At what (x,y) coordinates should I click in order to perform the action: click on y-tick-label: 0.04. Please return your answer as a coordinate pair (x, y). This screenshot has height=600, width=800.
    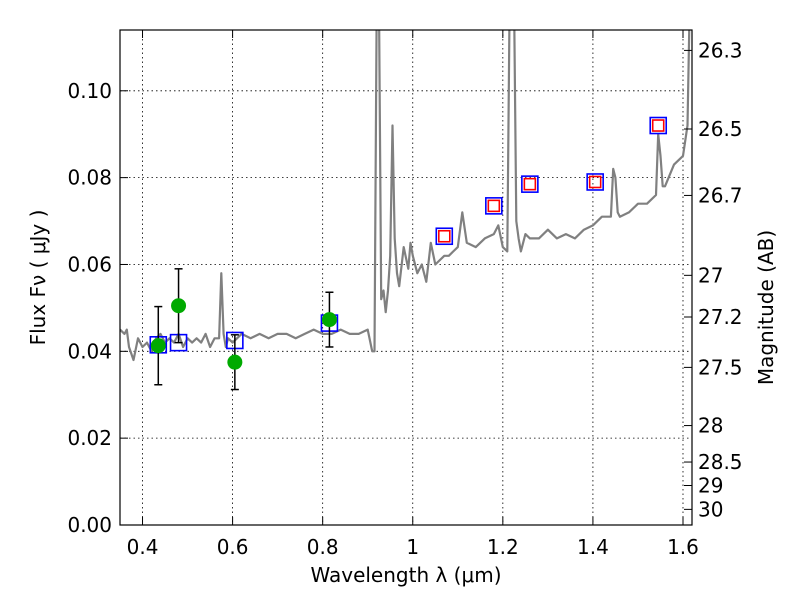
    Looking at the image, I should click on (89, 351).